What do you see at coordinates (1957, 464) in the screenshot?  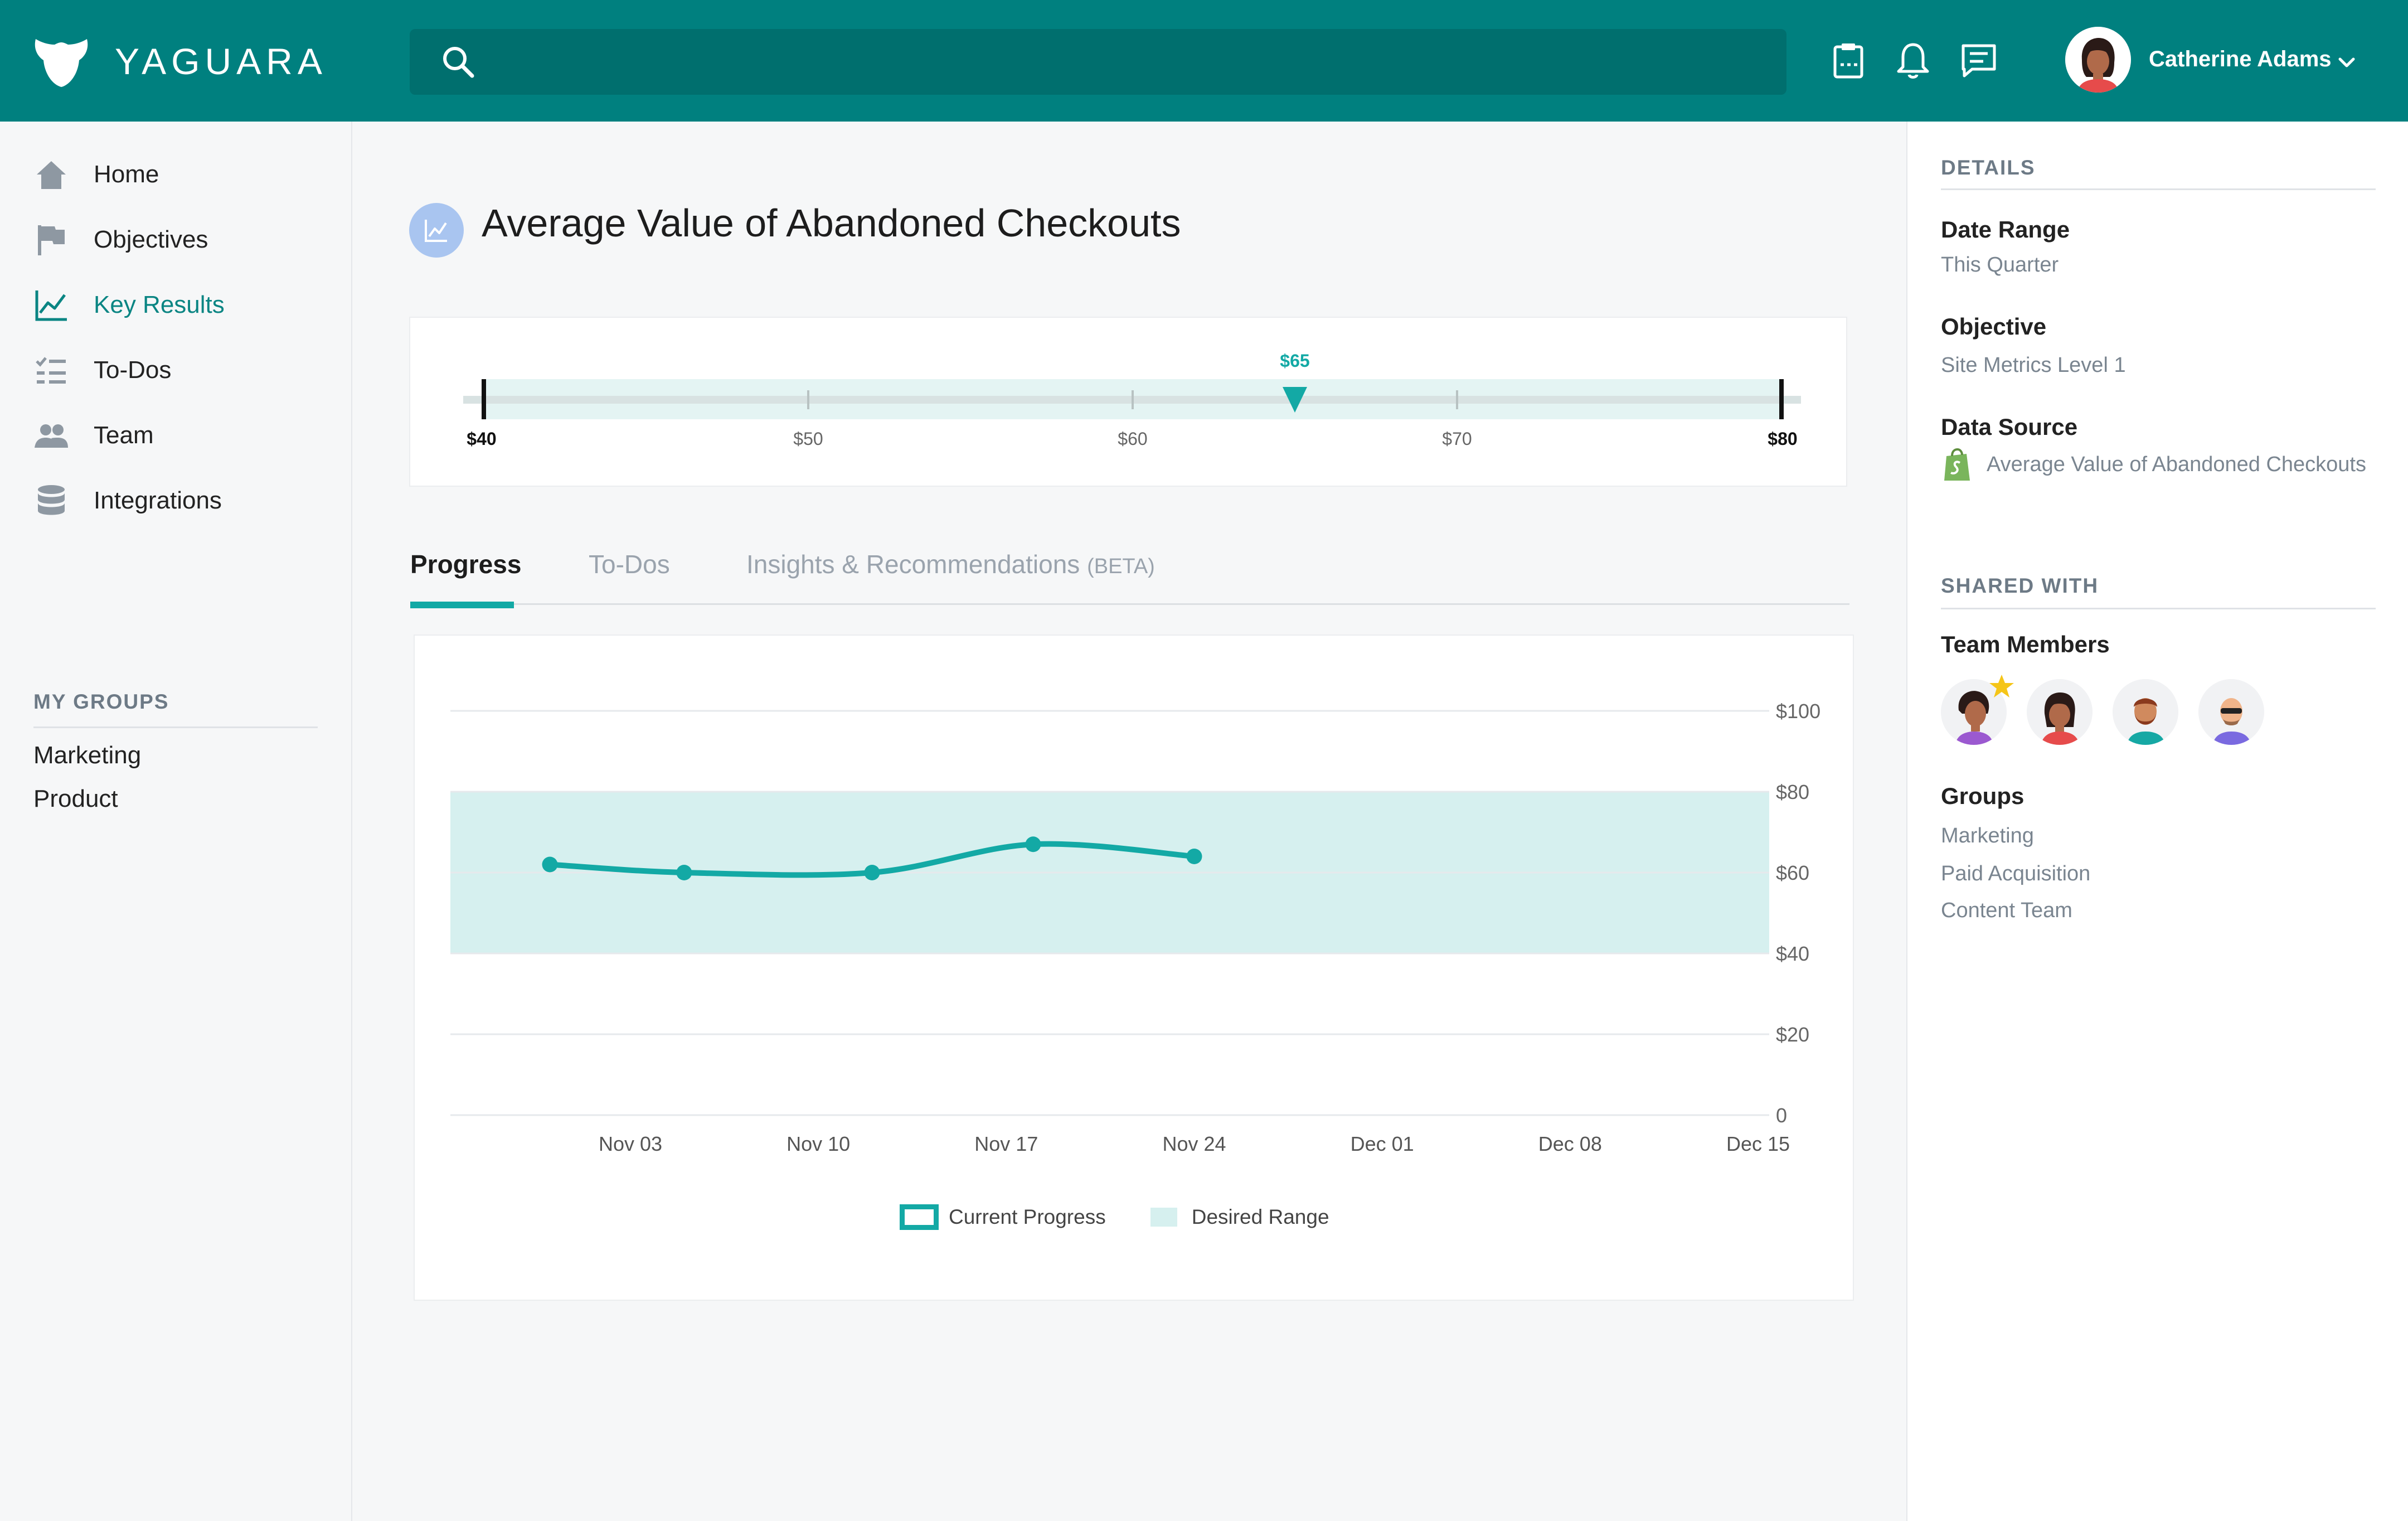 I see `shopify-icon` at bounding box center [1957, 464].